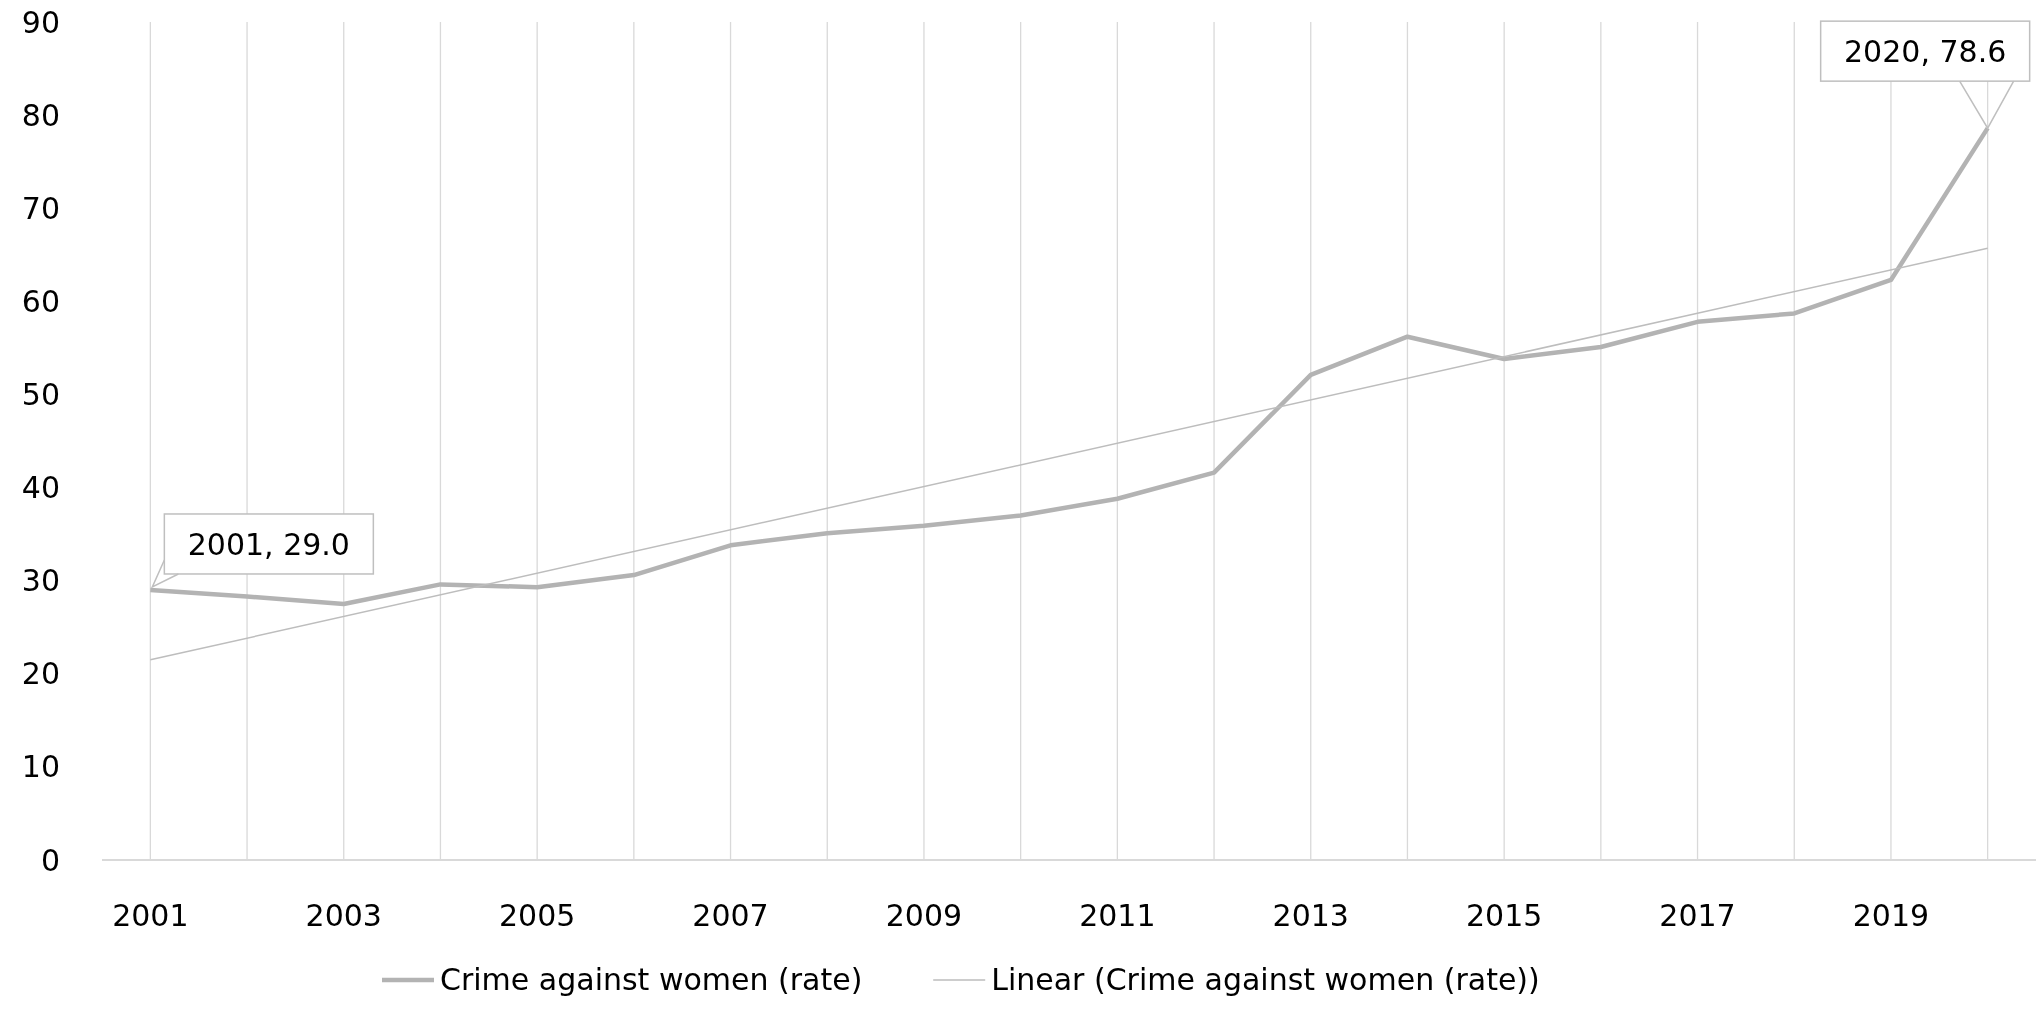 This screenshot has height=1017, width=2044. I want to click on y-tick-label: 70, so click(40, 208).